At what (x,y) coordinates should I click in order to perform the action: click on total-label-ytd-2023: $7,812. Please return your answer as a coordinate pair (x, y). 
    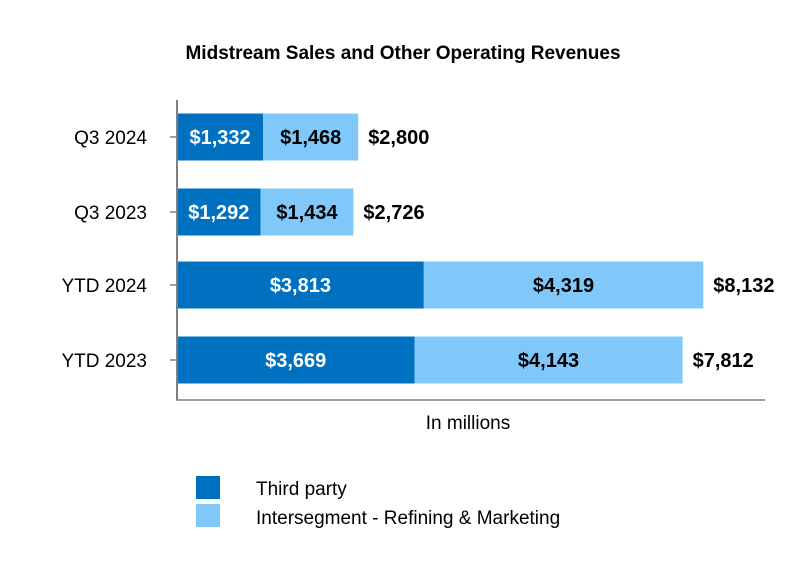
    Looking at the image, I should click on (723, 361).